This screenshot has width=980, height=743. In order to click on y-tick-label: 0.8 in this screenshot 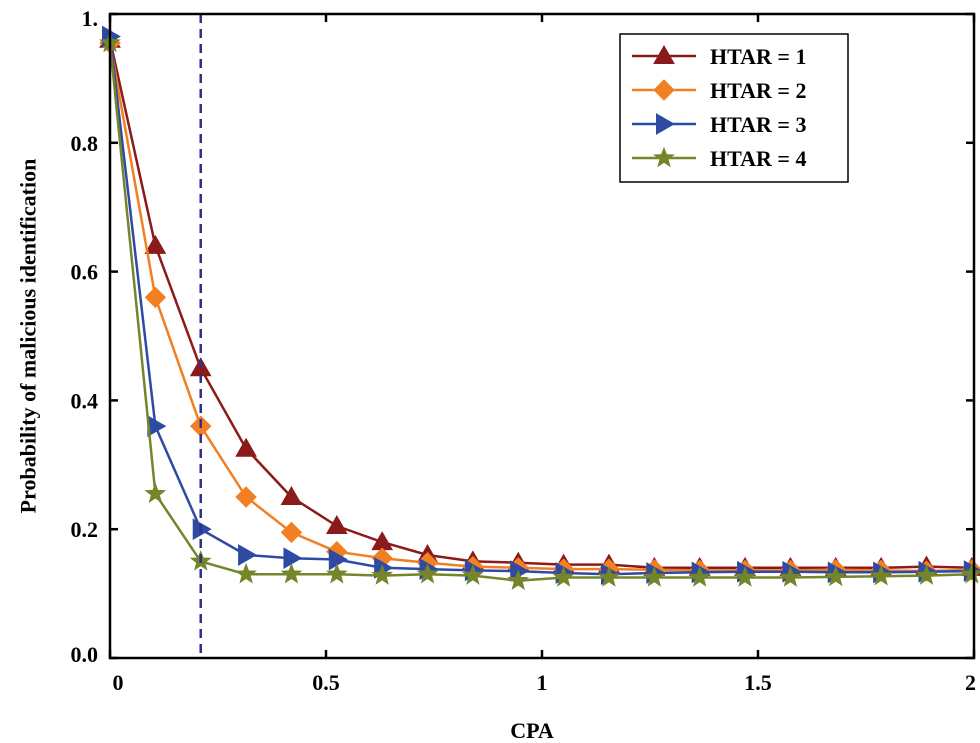, I will do `click(85, 143)`.